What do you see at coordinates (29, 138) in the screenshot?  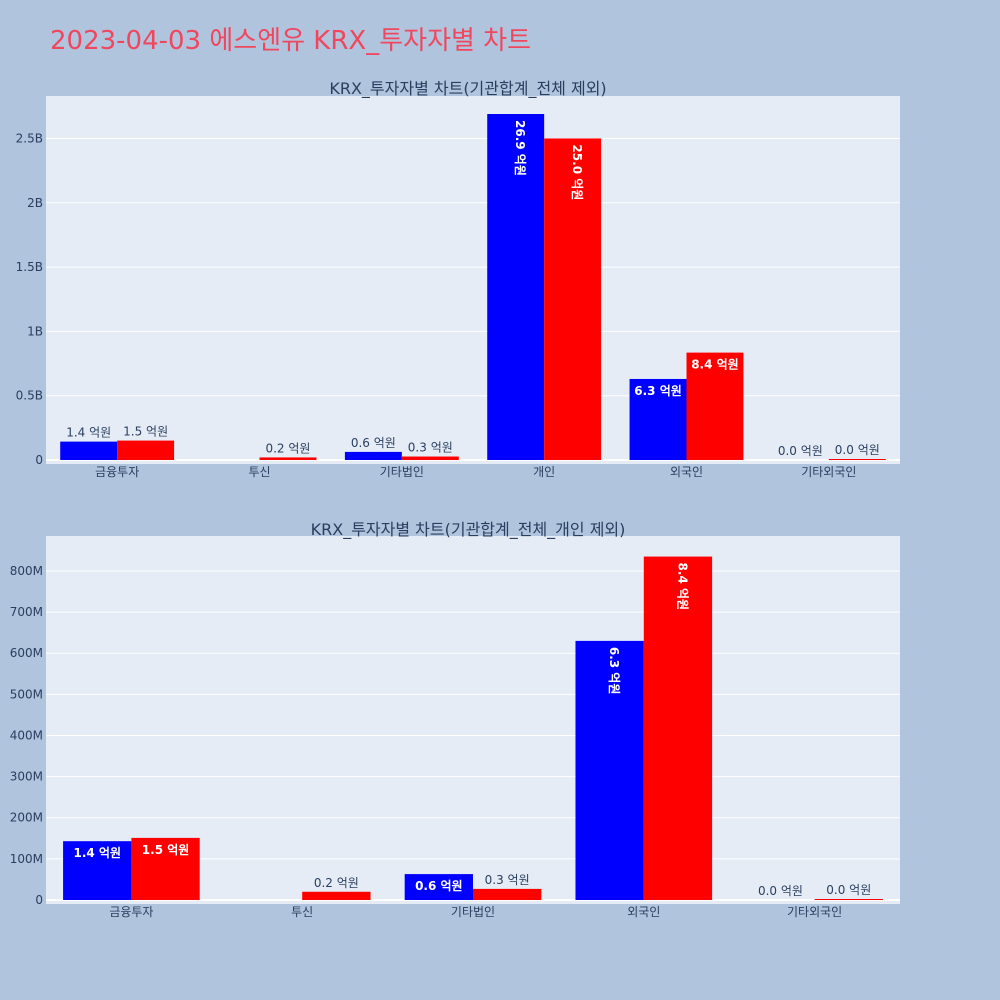 I see `y-tick-label: 2.5B` at bounding box center [29, 138].